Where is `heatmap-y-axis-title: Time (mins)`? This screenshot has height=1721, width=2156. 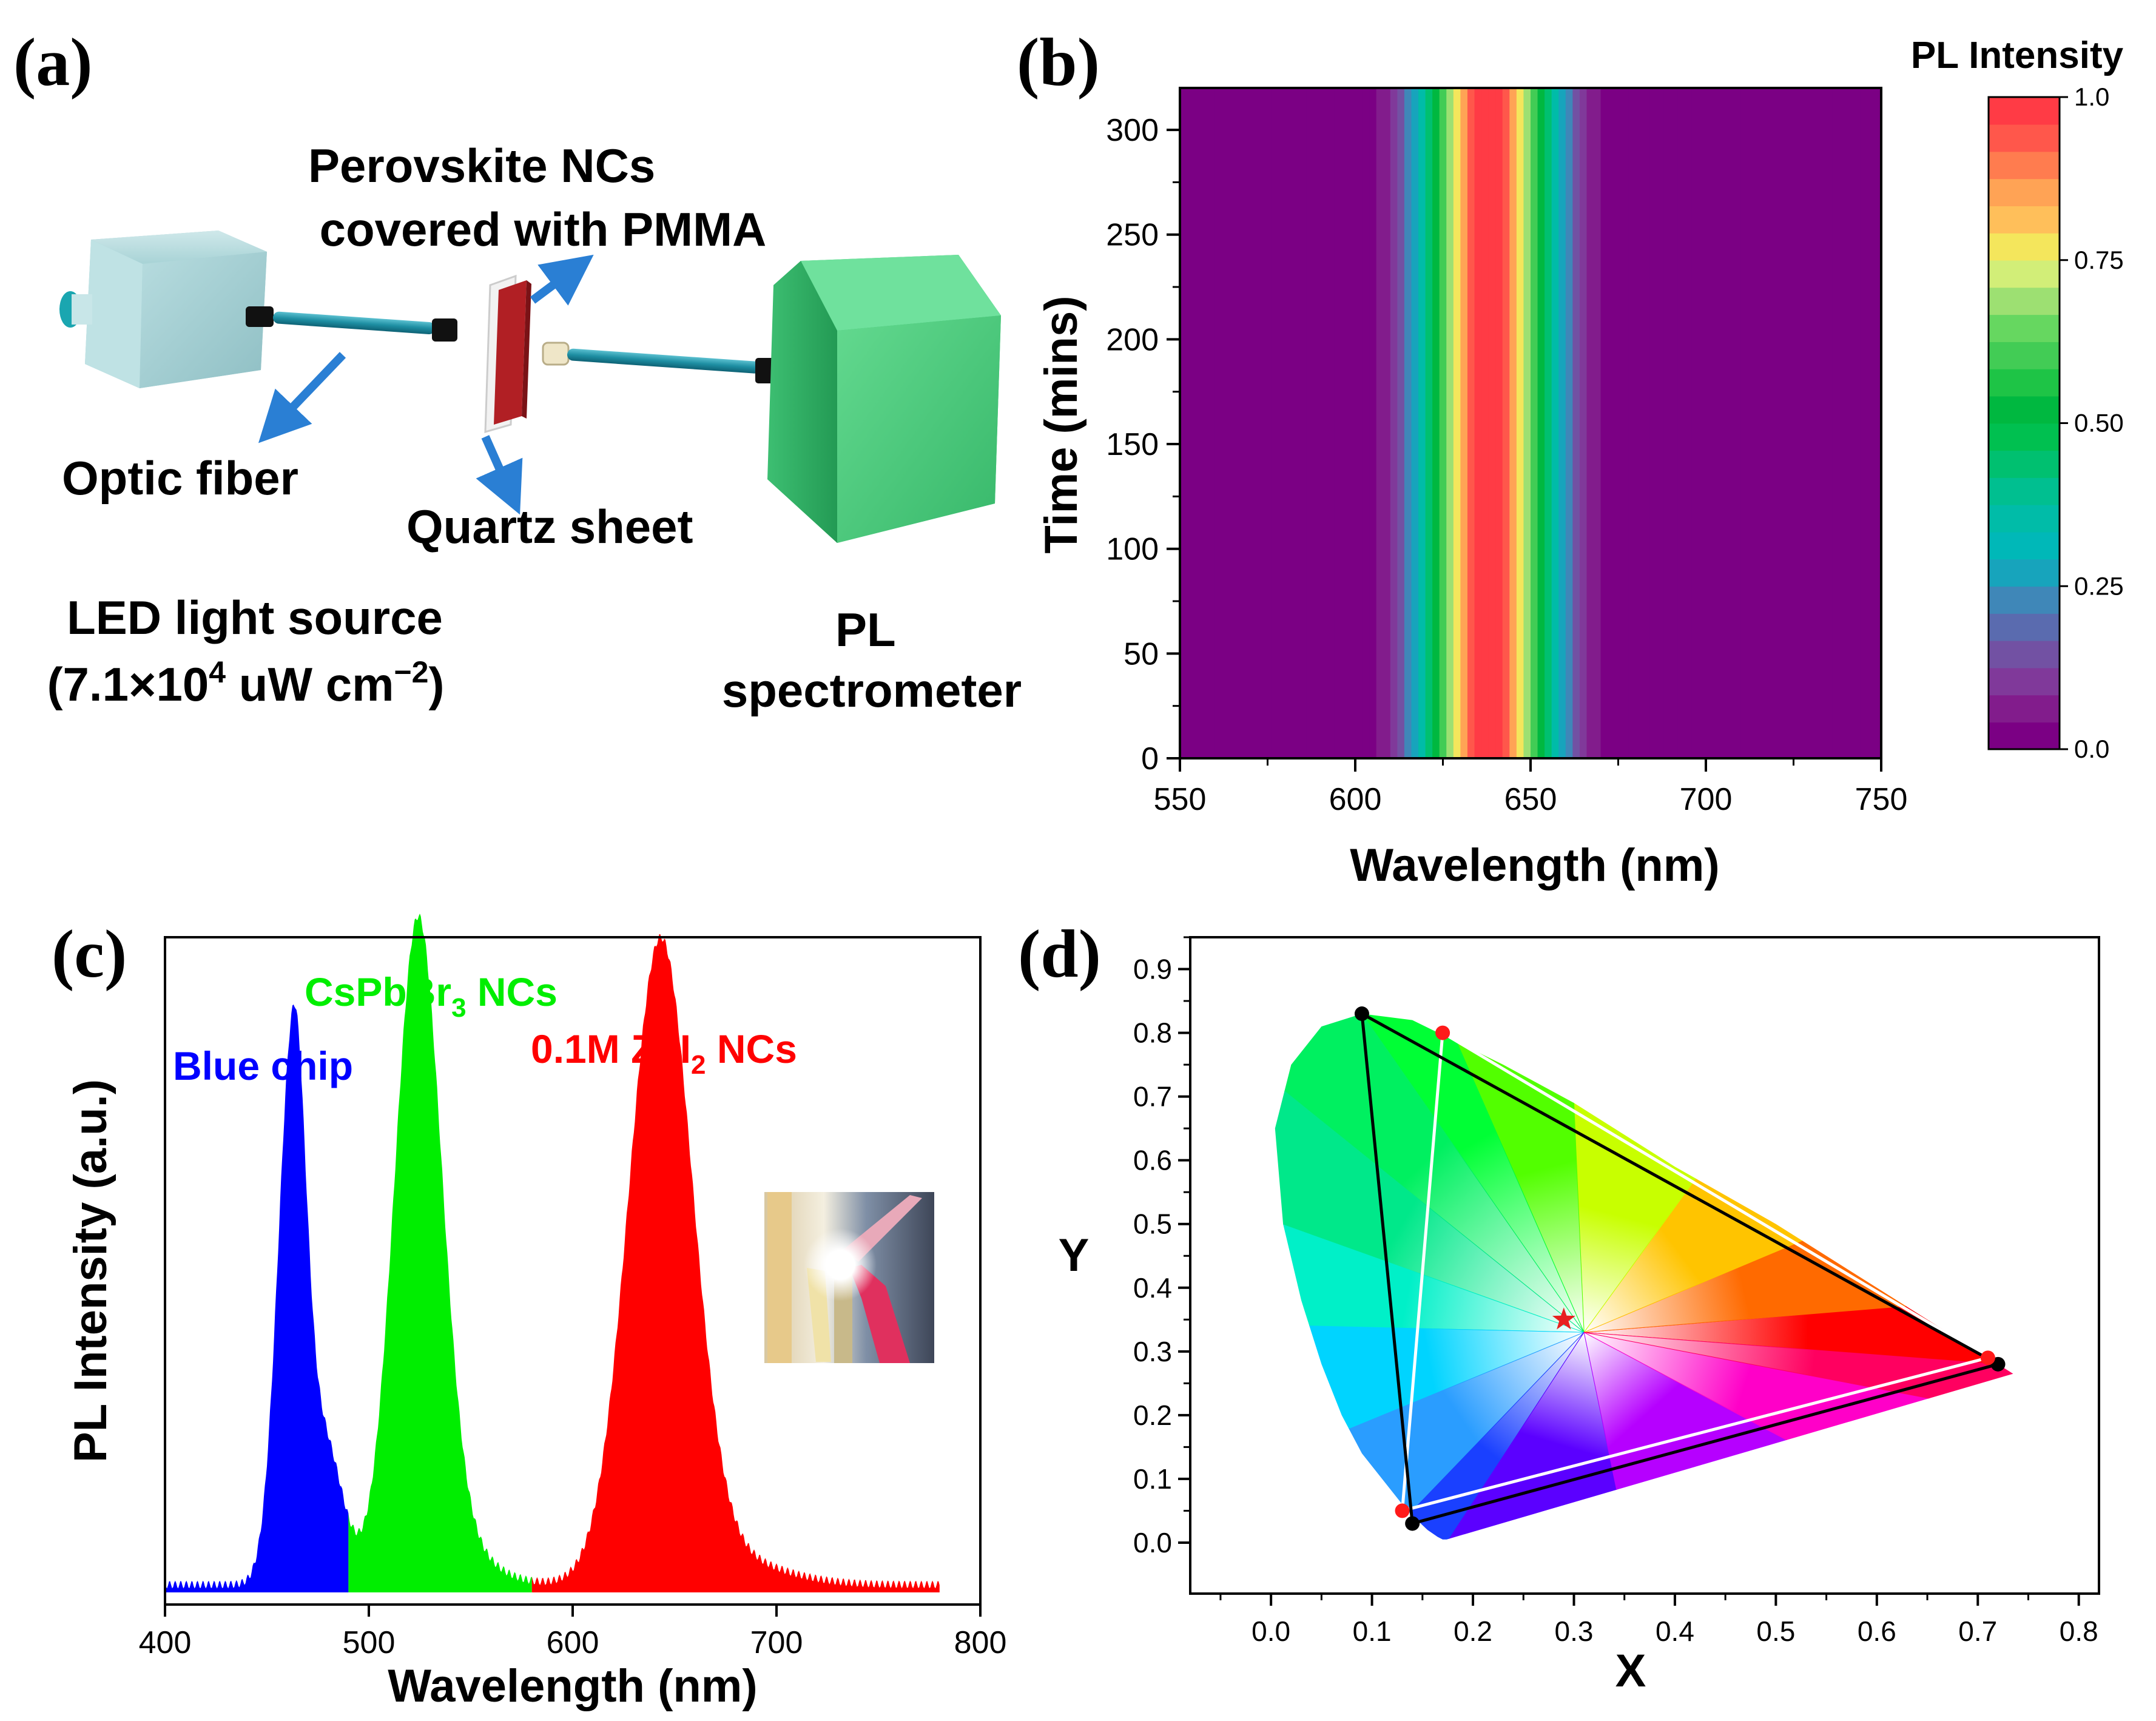 heatmap-y-axis-title: Time (mins) is located at coordinates (1061, 424).